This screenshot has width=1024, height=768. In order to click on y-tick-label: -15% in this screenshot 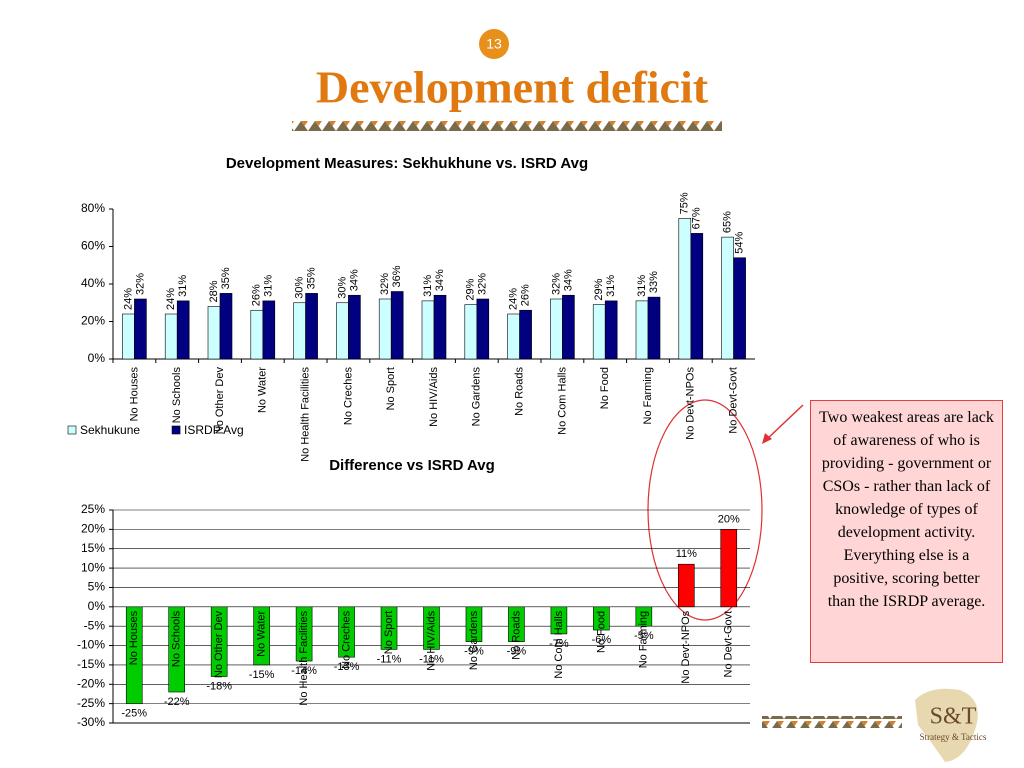, I will do `click(91, 664)`.